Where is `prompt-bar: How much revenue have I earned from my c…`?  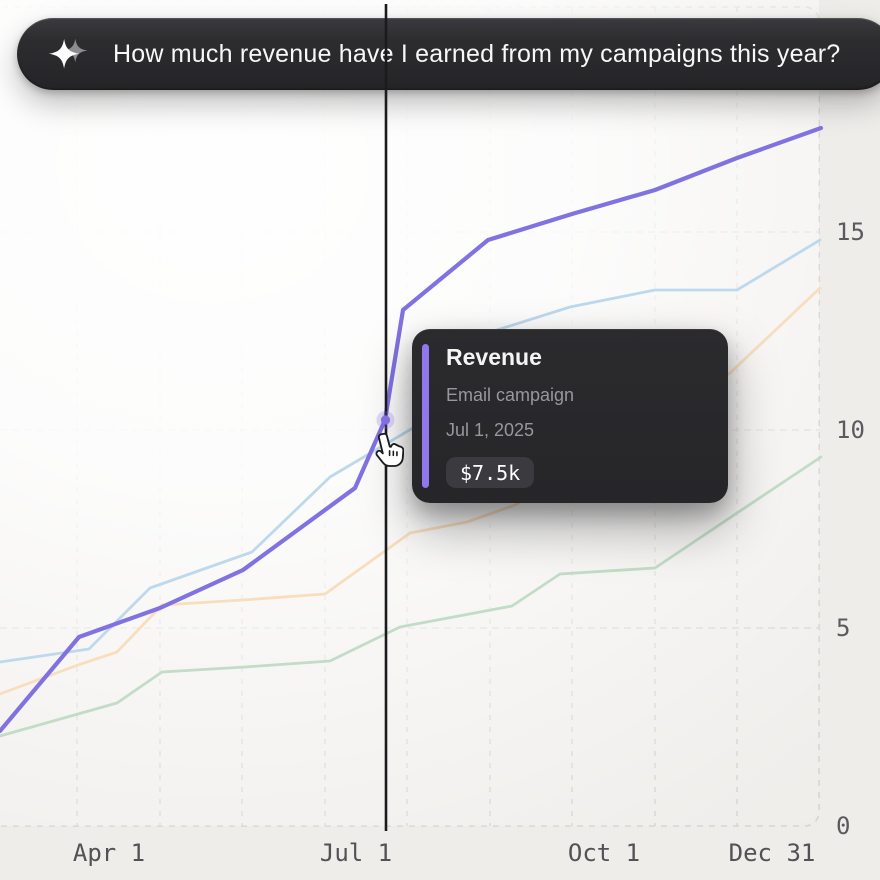
prompt-bar: How much revenue have I earned from my c… is located at coordinates (448, 54).